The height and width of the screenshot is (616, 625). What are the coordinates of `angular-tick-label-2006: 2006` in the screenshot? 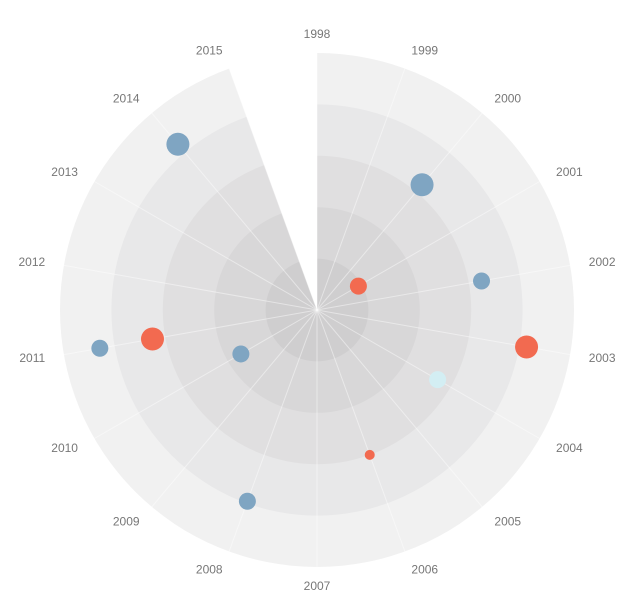 It's located at (424, 569).